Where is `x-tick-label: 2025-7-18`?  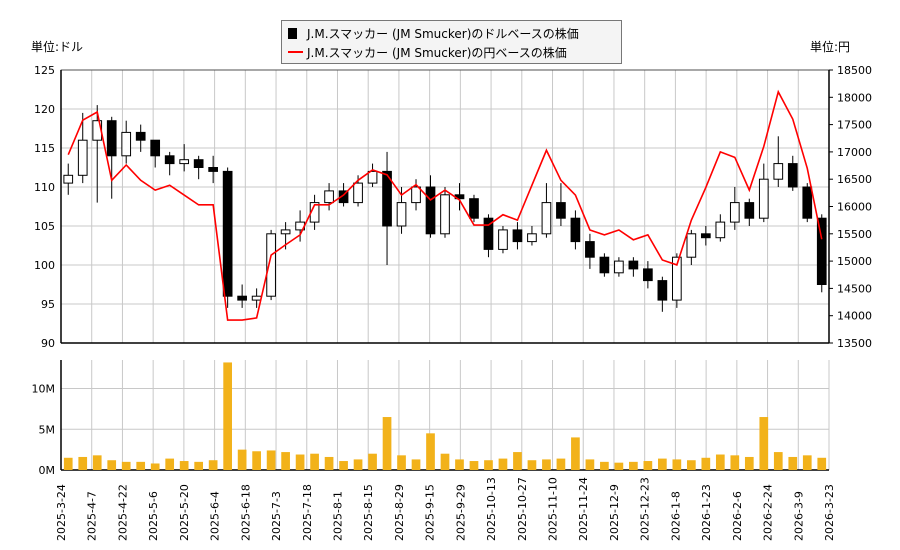
x-tick-label: 2025-7-18 is located at coordinates (307, 512).